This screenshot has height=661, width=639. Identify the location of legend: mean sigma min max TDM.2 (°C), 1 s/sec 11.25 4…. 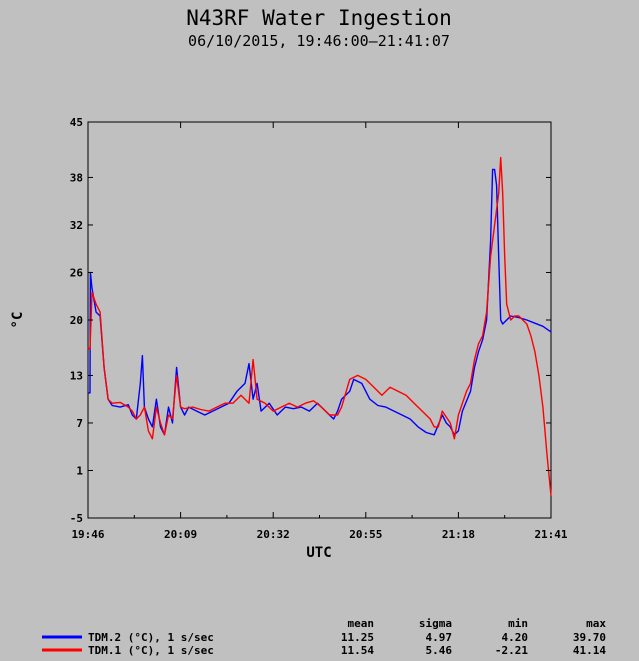
(324, 637).